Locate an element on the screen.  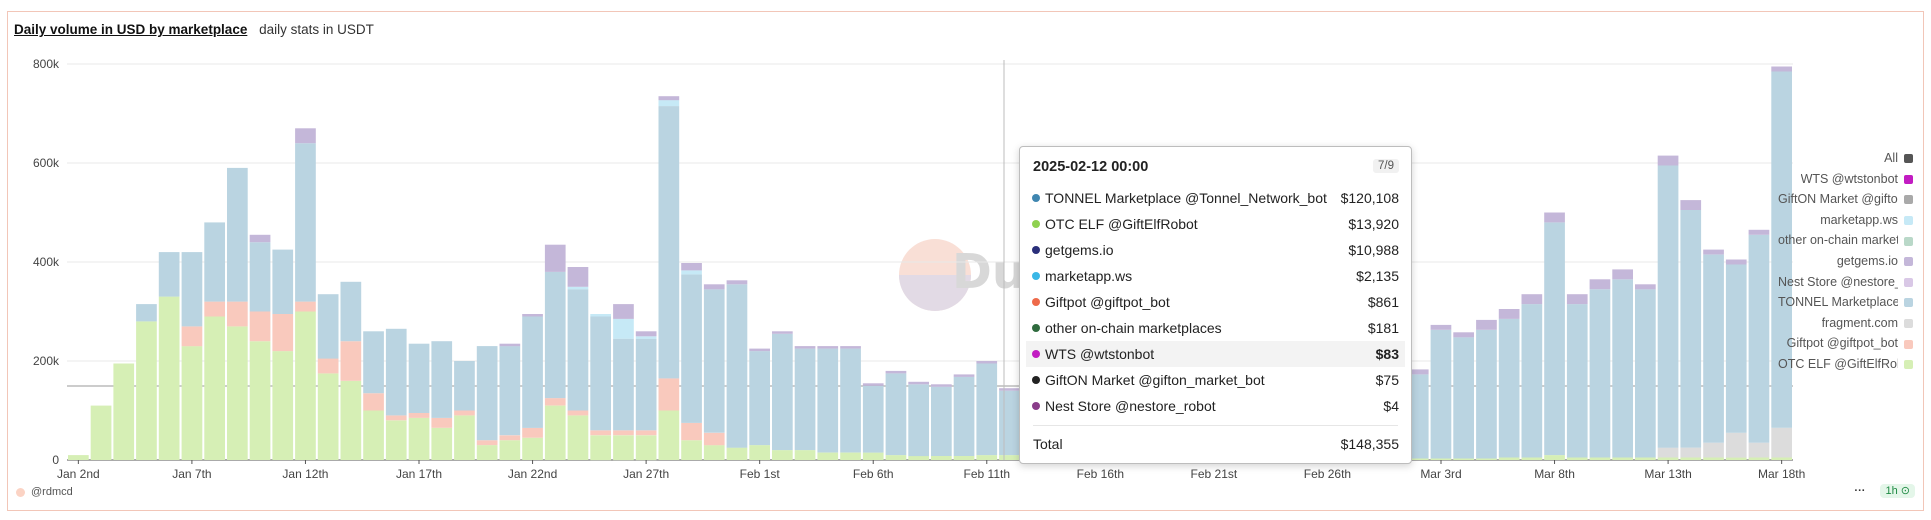
legend-item: OTC ELF @GiftElfRobot is located at coordinates (1845, 364).